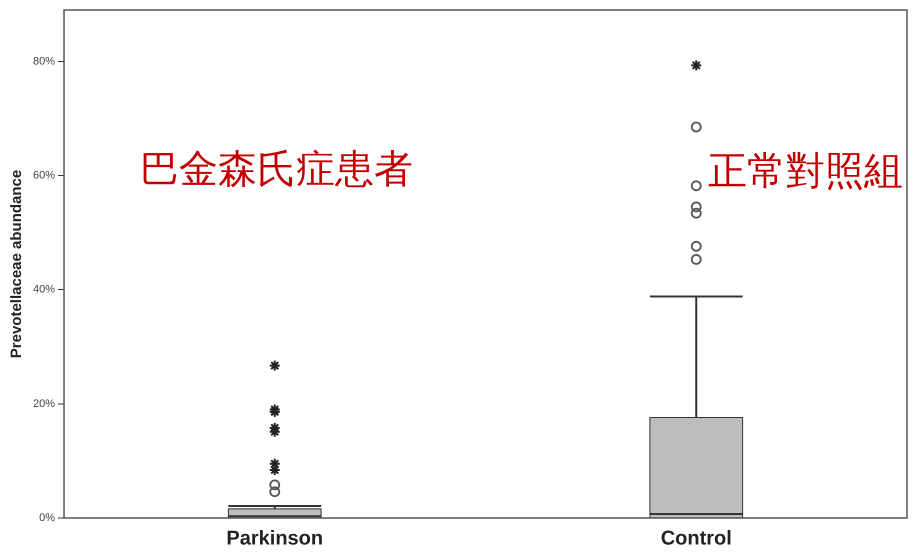  What do you see at coordinates (275, 539) in the screenshot?
I see `x-tick-label: Parkinson` at bounding box center [275, 539].